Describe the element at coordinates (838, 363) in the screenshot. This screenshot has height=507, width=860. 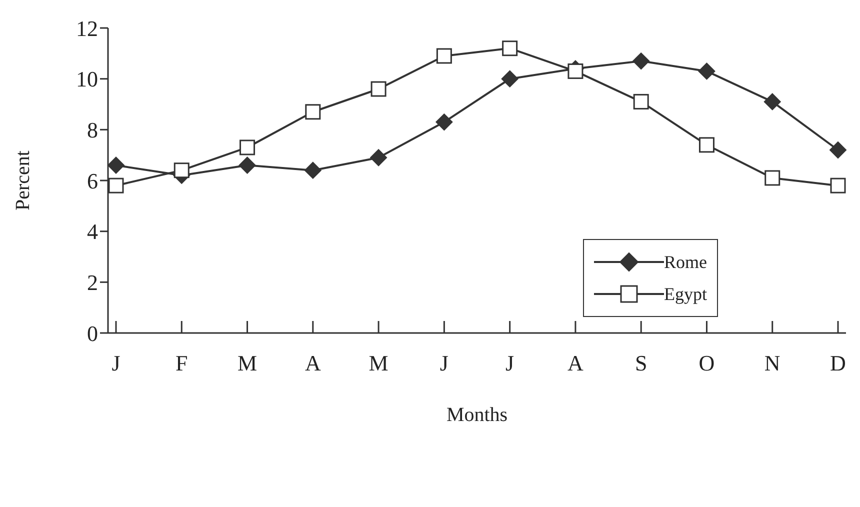
I see `x-tick-label: D` at that location.